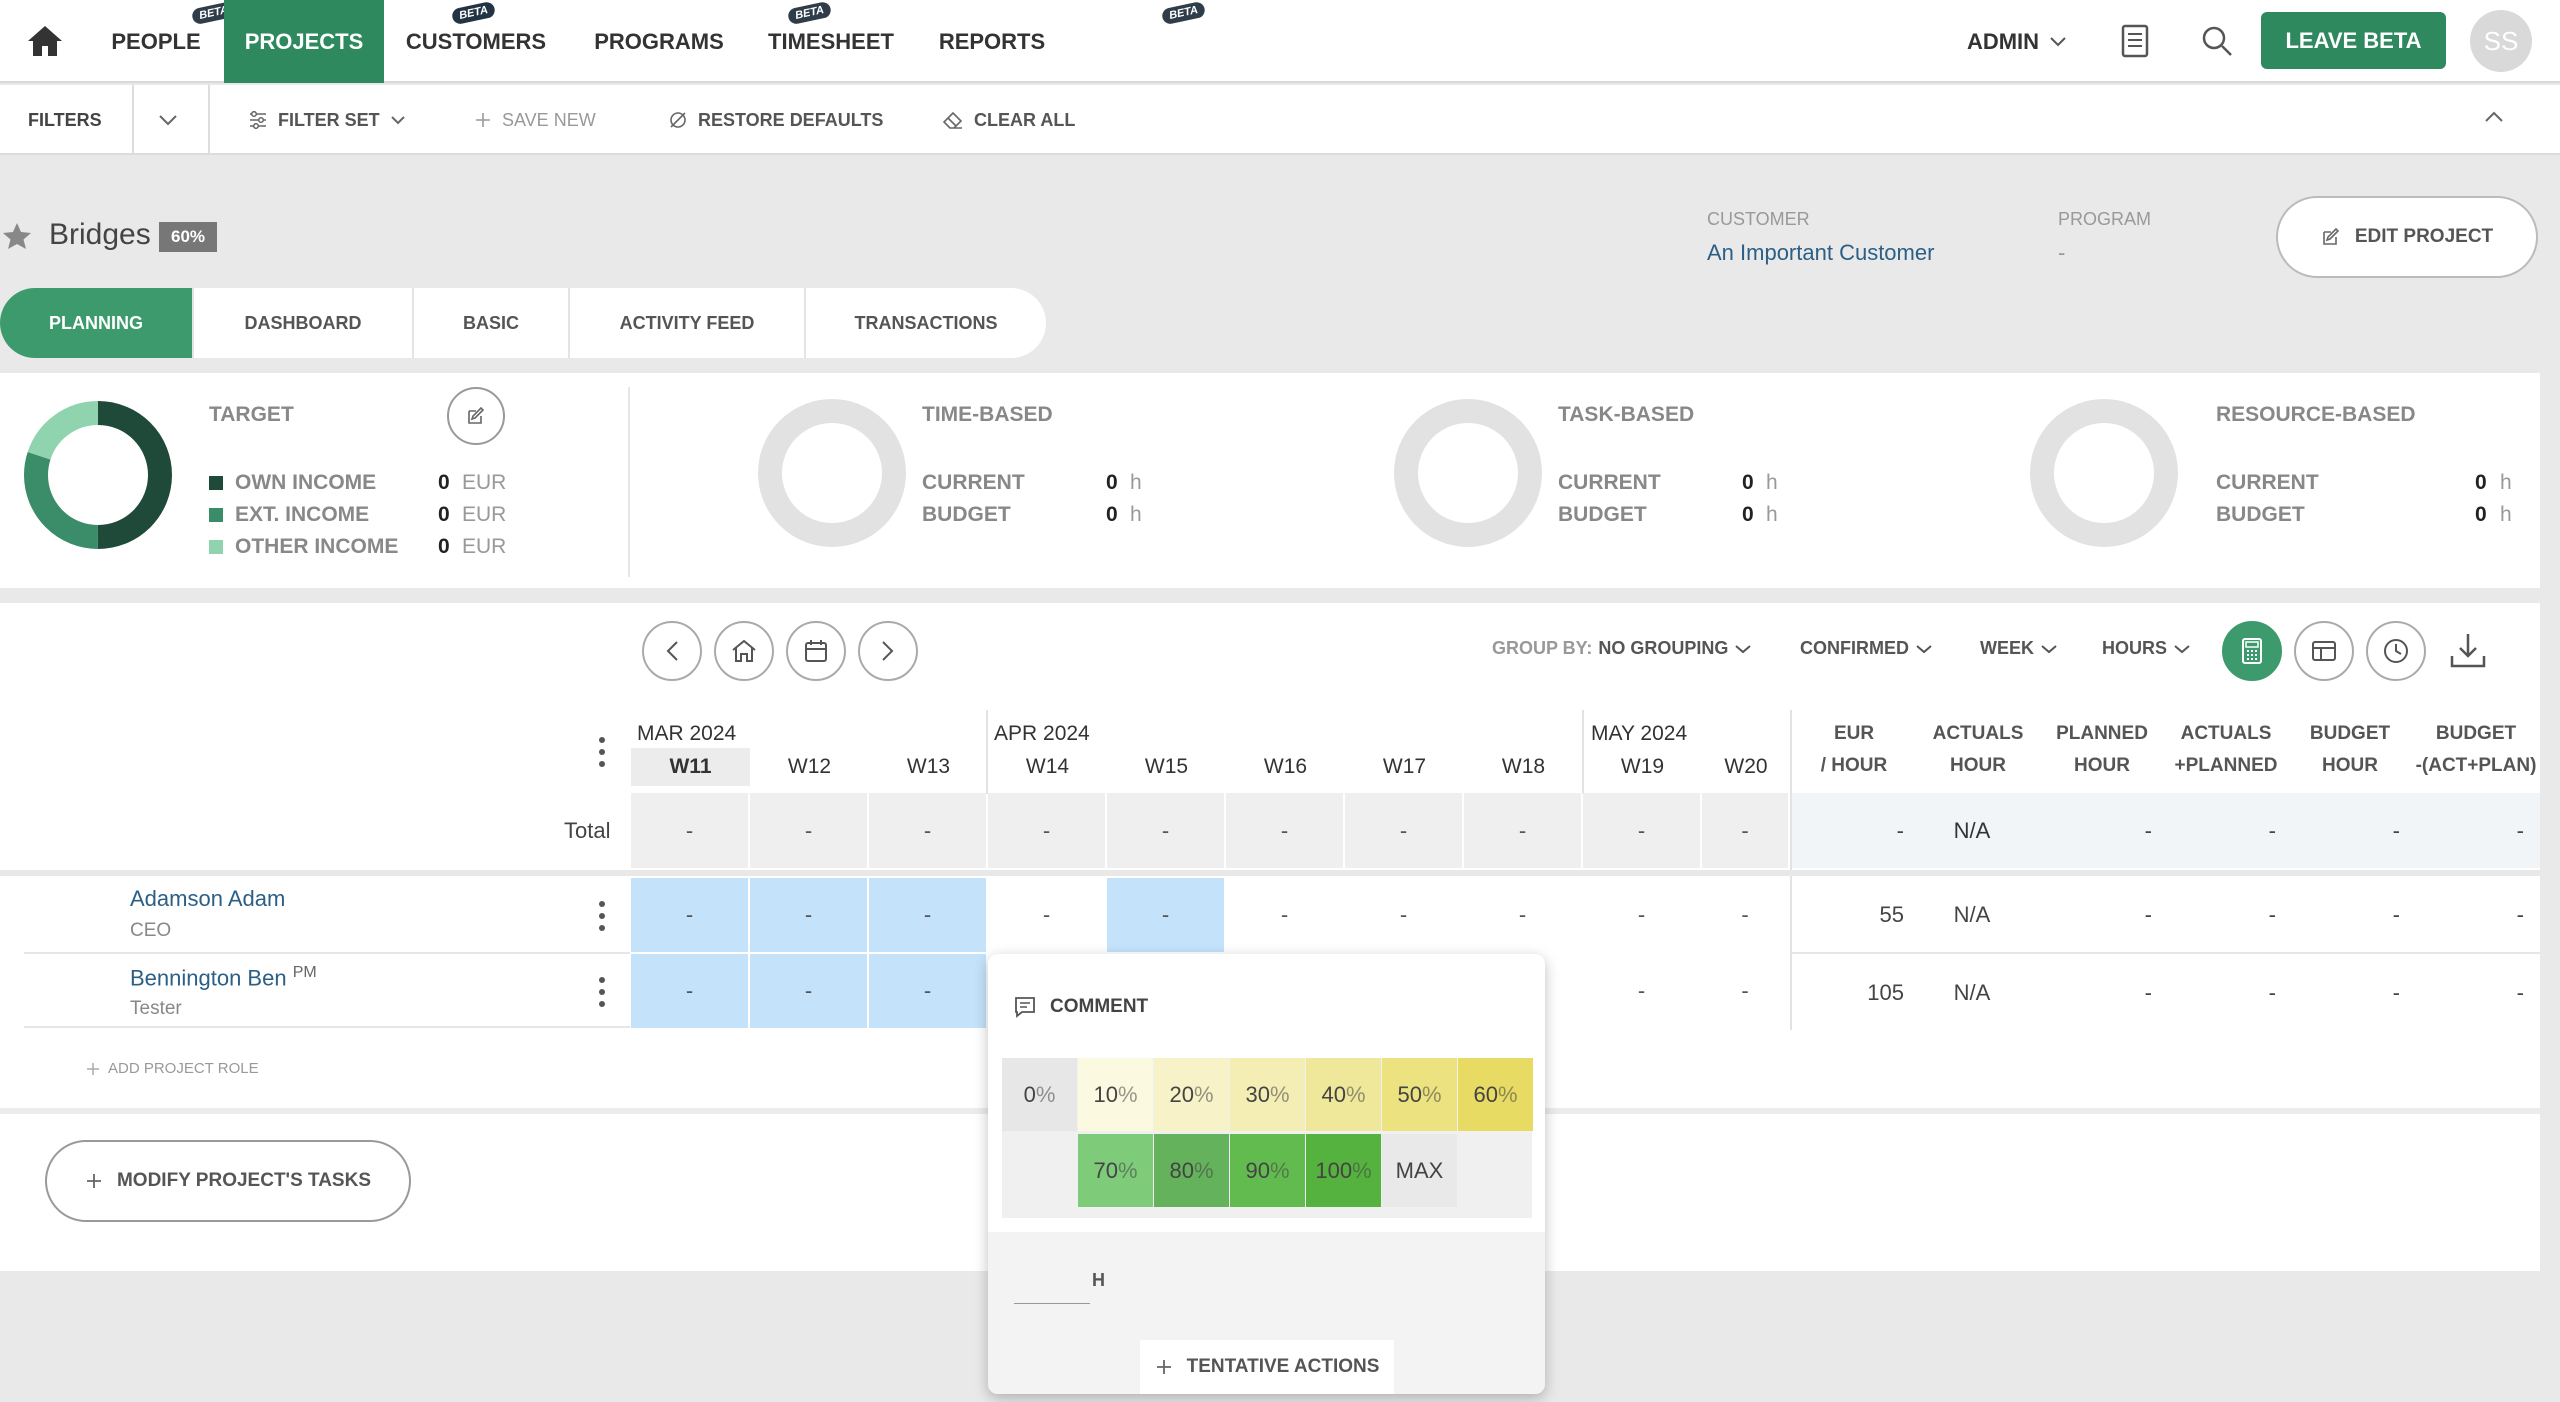  Describe the element at coordinates (1115, 1170) in the screenshot. I see `percent-option: 70%` at that location.